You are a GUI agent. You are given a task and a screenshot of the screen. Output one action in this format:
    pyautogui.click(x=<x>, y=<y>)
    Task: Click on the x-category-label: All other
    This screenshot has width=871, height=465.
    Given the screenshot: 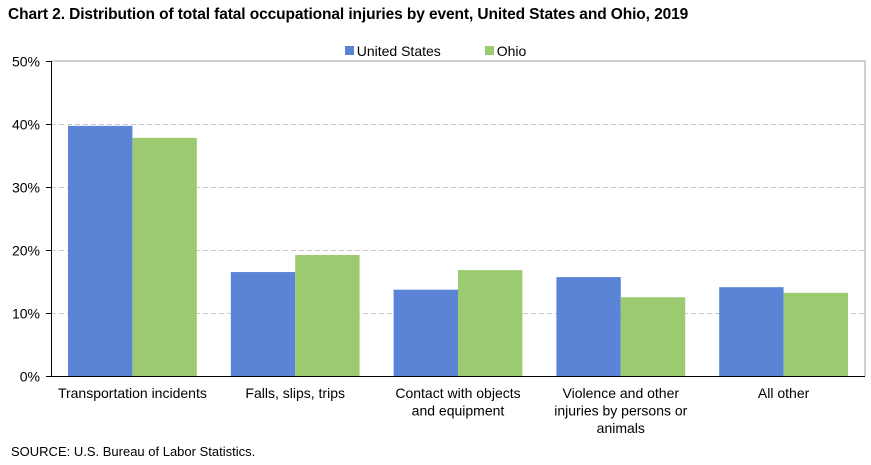 What is the action you would take?
    pyautogui.click(x=784, y=393)
    